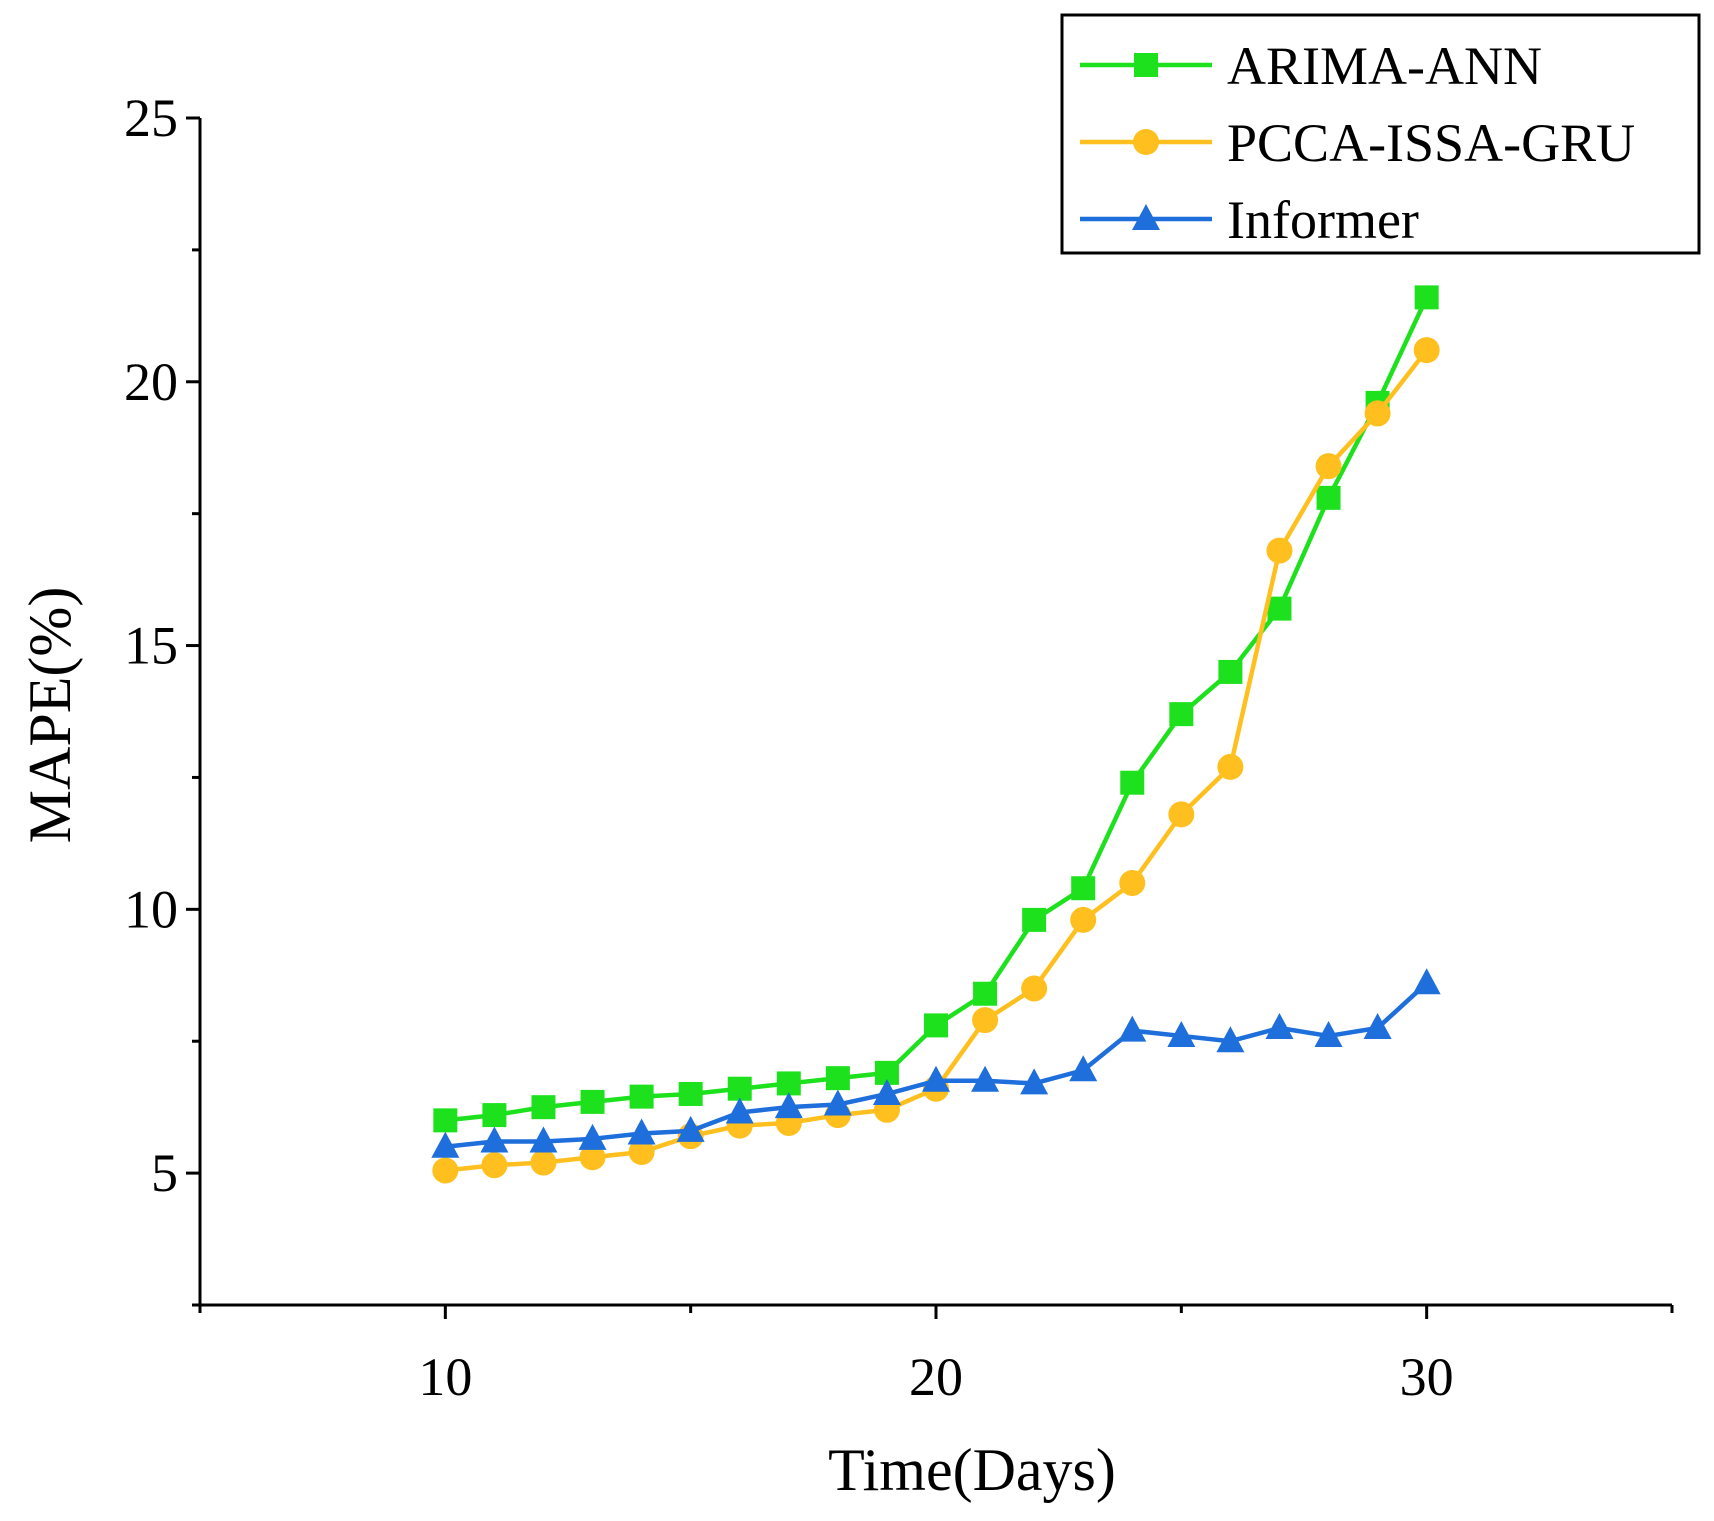  Describe the element at coordinates (1384, 66) in the screenshot. I see `legend-label: ARIMA-ANN` at that location.